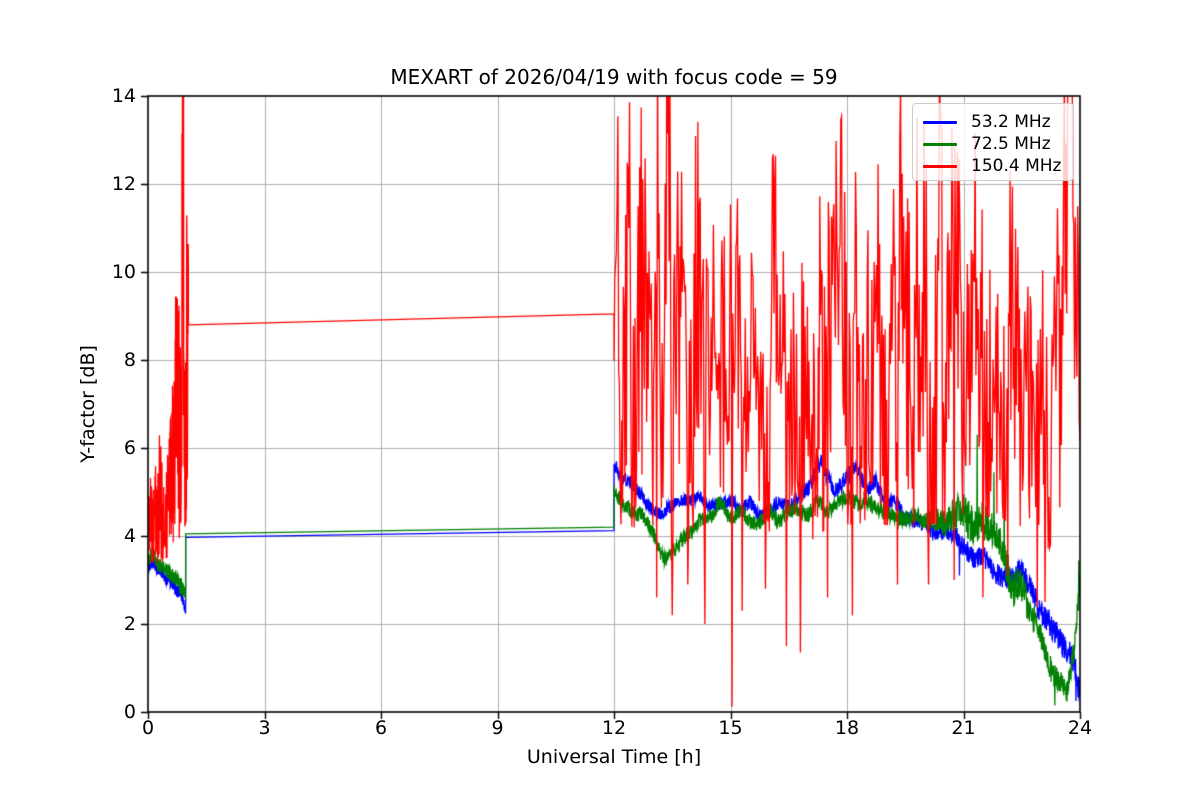 Image resolution: width=1200 pixels, height=800 pixels. What do you see at coordinates (1016, 166) in the screenshot?
I see `legend-label: 150.4 MHz` at bounding box center [1016, 166].